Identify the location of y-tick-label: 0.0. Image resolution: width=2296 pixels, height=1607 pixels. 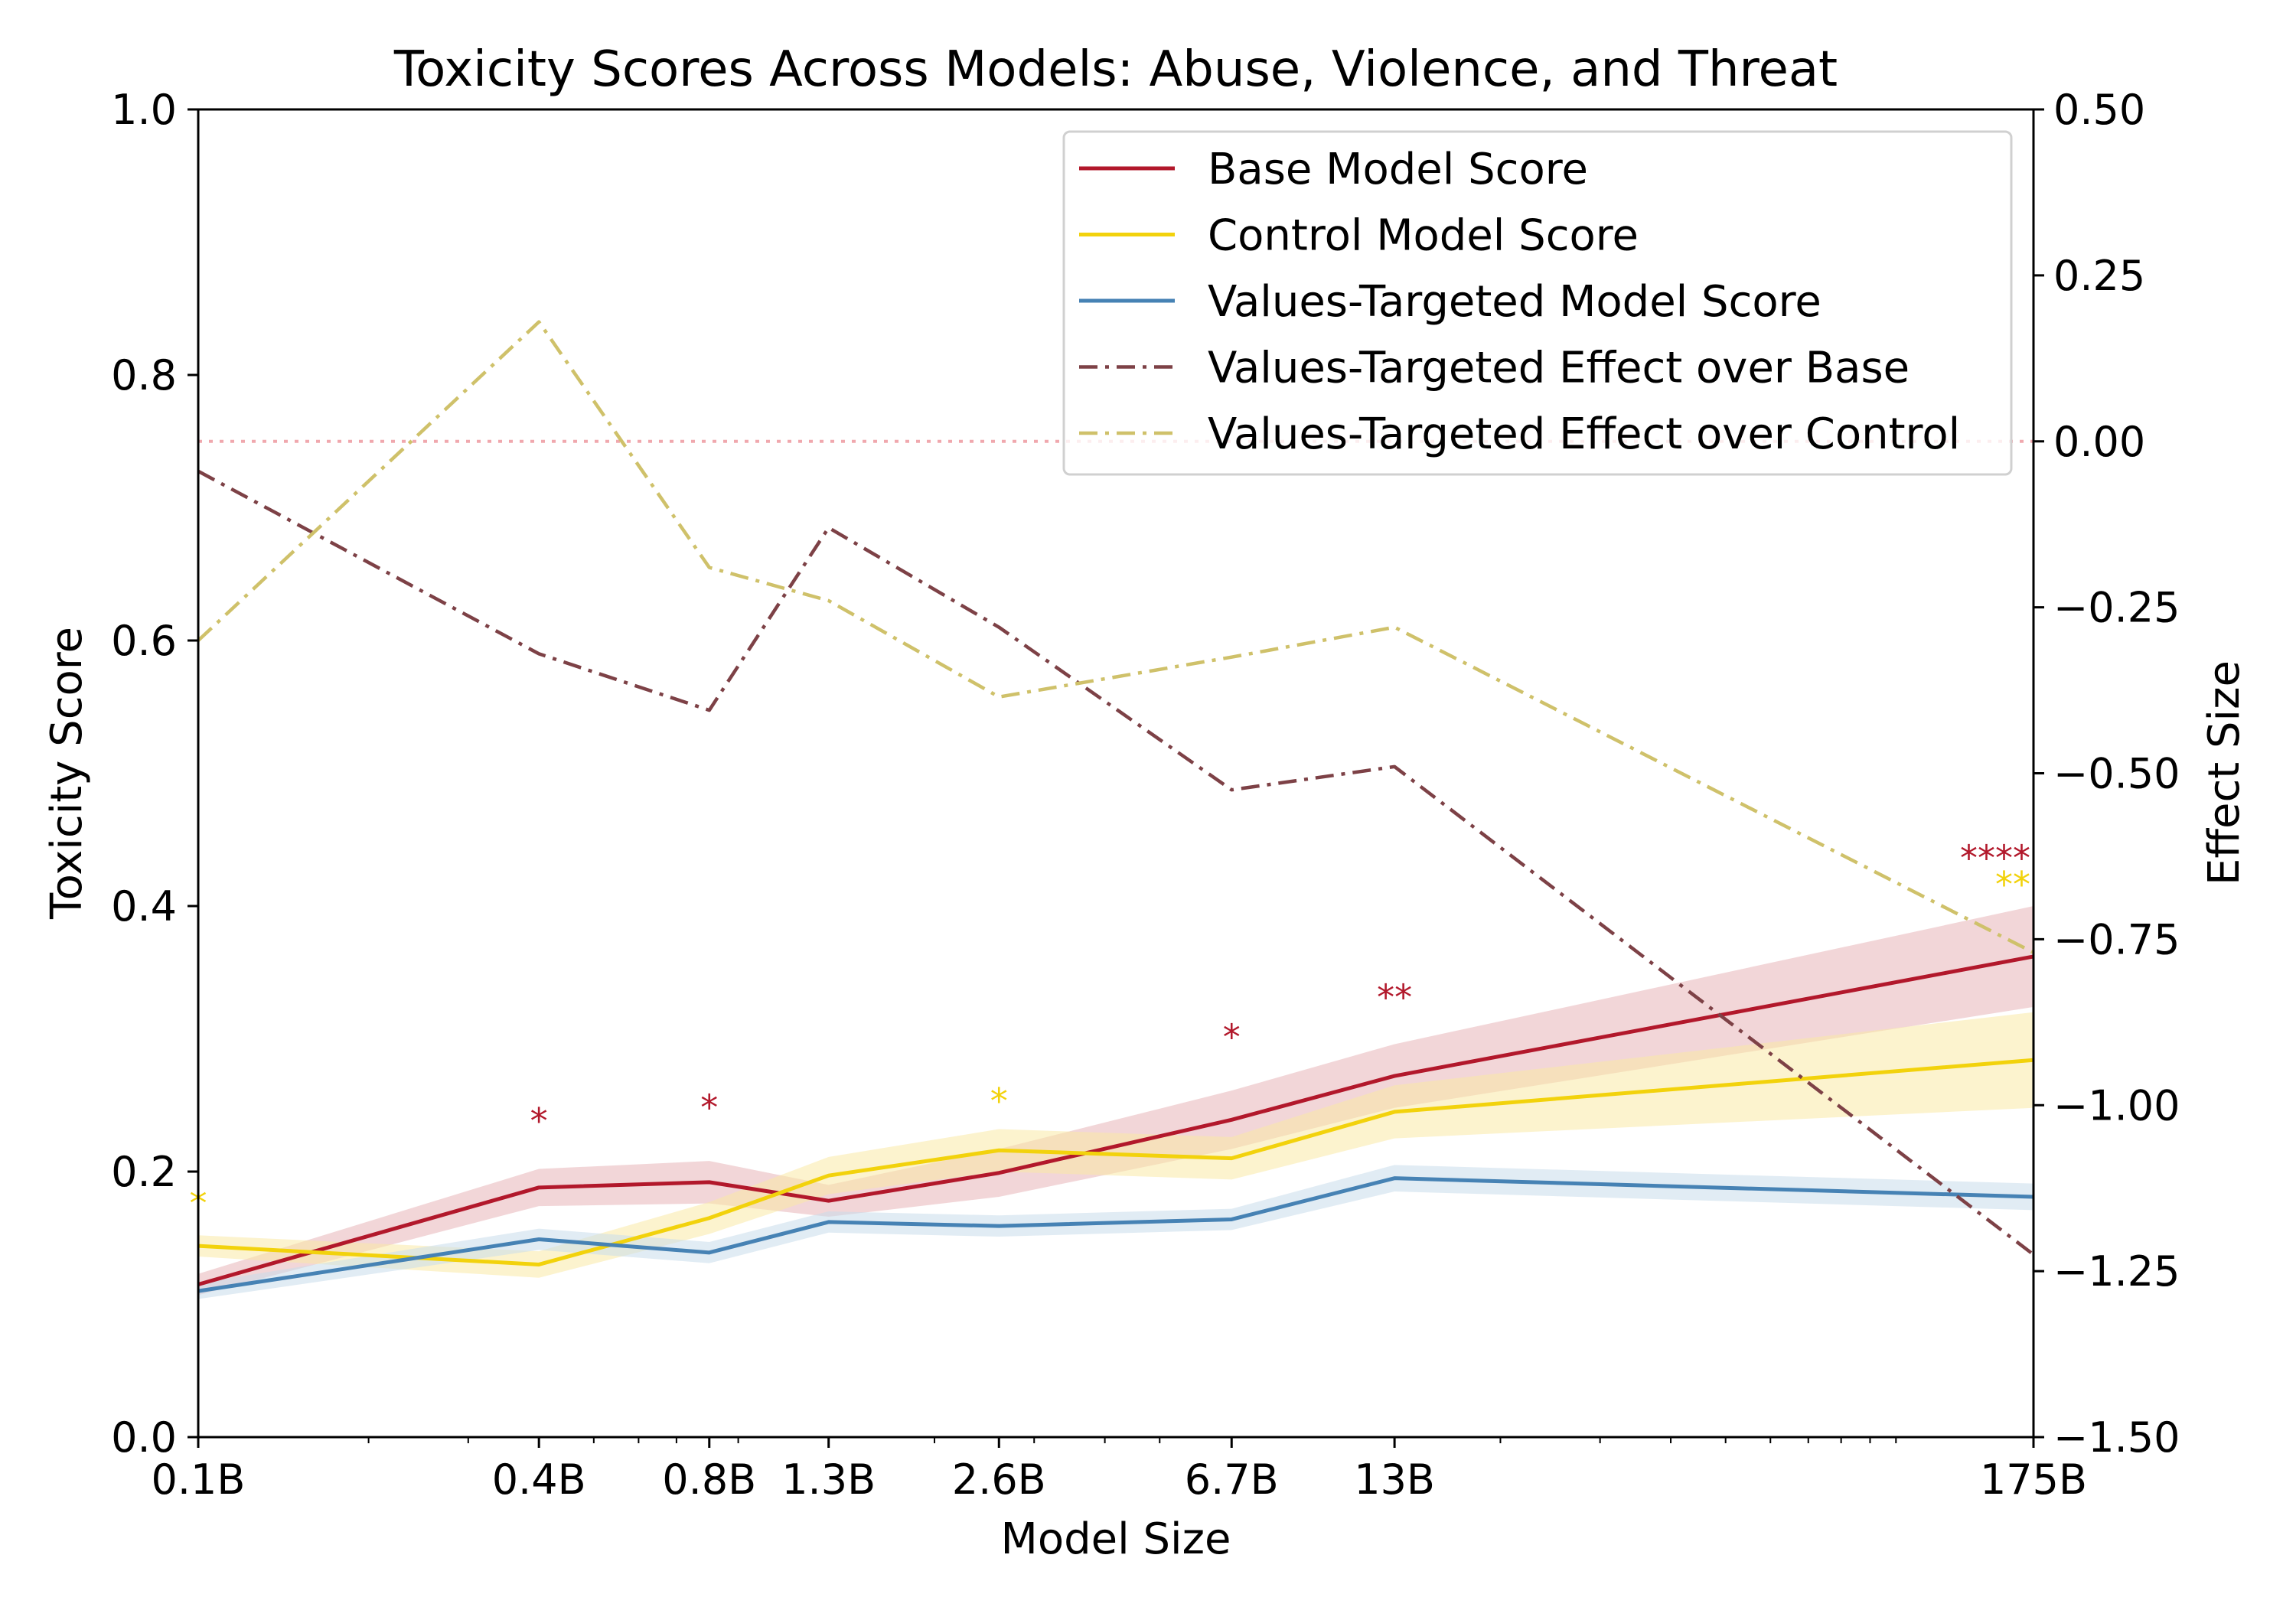
(144, 1437).